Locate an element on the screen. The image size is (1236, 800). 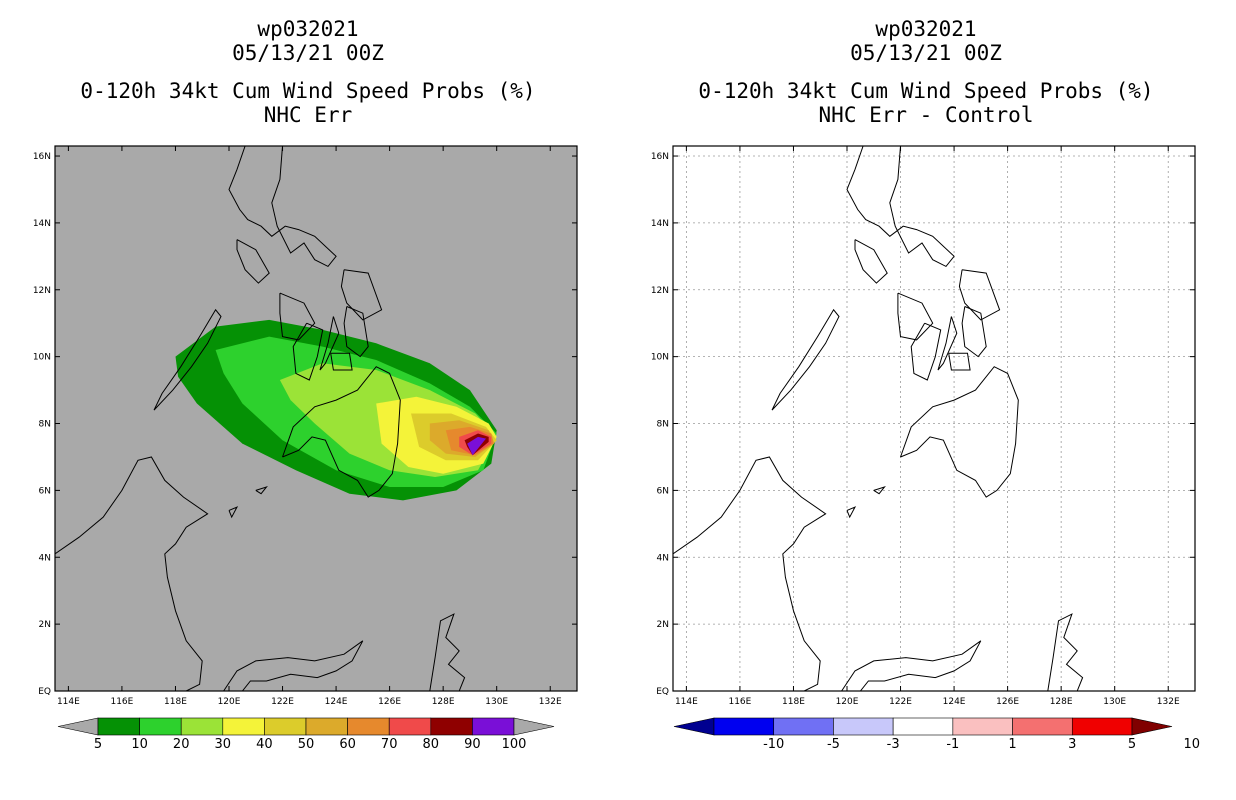
colorbar-label: 30 is located at coordinates (223, 744).